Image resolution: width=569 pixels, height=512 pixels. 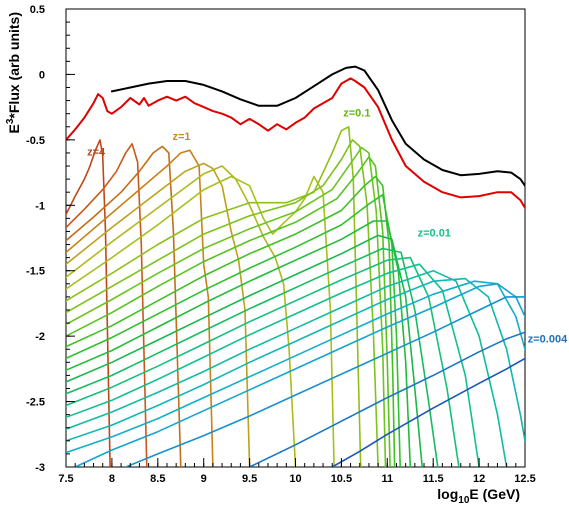 What do you see at coordinates (295, 479) in the screenshot?
I see `x-tick-label: 10` at bounding box center [295, 479].